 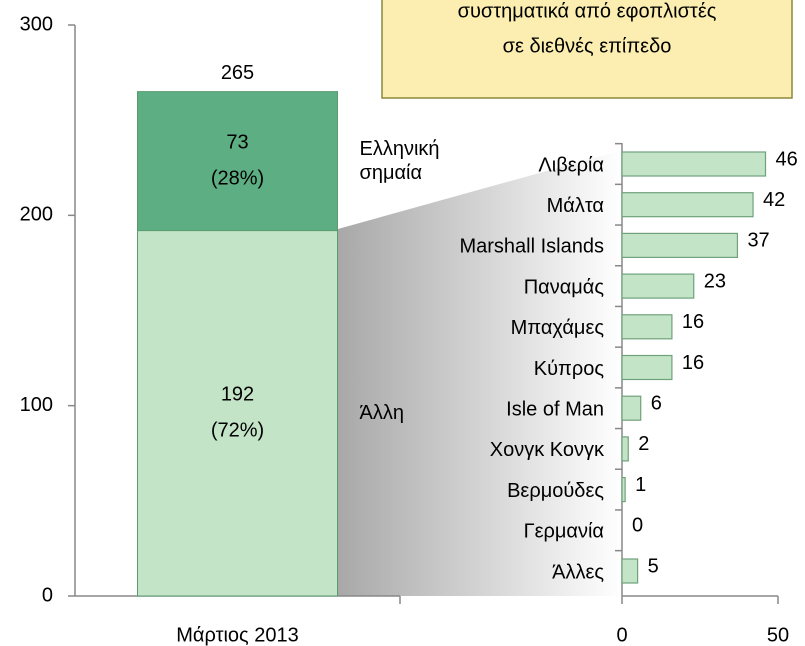 I want to click on value-label: (28%), so click(x=237, y=178).